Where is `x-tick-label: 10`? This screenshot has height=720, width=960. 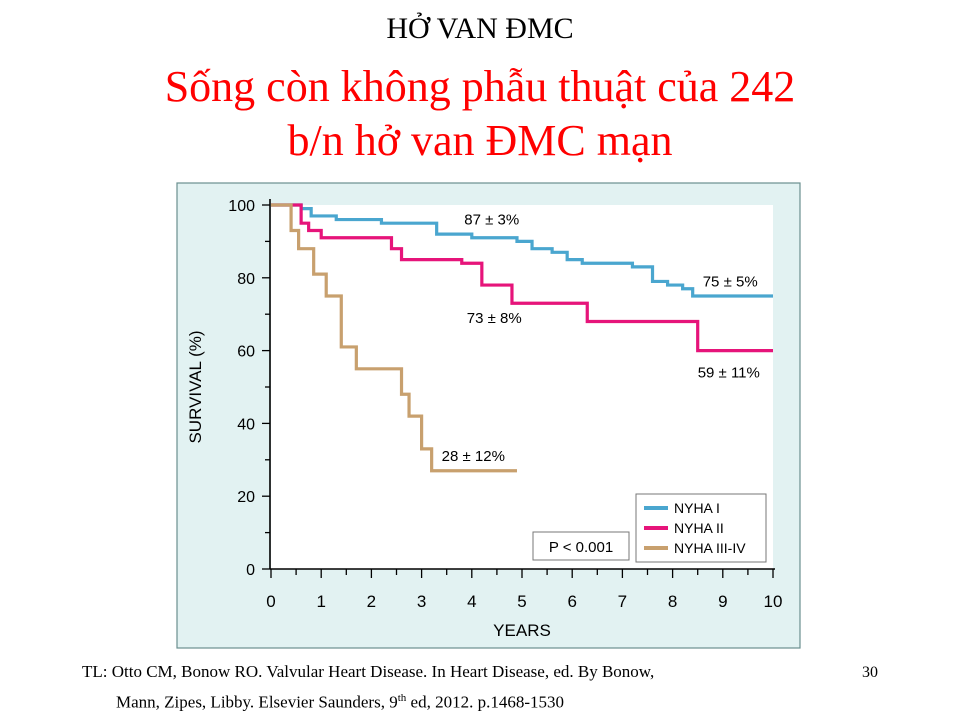 x-tick-label: 10 is located at coordinates (773, 601).